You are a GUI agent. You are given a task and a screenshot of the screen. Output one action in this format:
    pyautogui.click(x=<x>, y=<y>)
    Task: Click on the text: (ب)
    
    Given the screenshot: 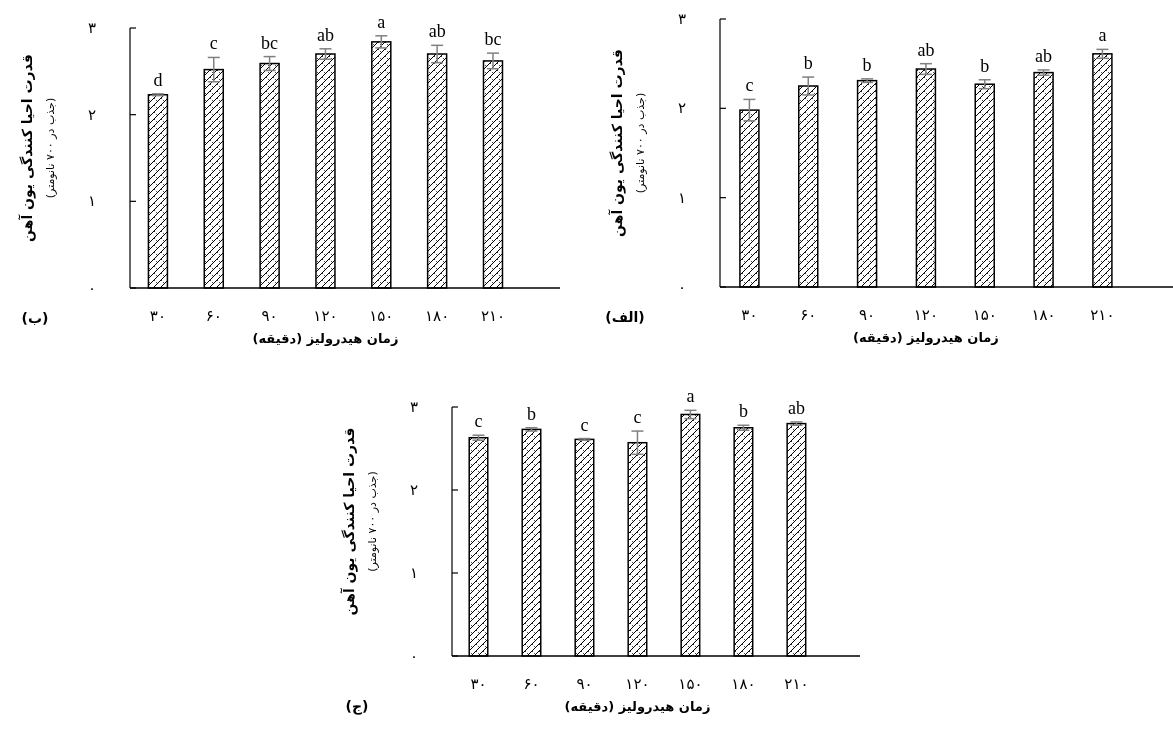 What is the action you would take?
    pyautogui.click(x=35, y=318)
    